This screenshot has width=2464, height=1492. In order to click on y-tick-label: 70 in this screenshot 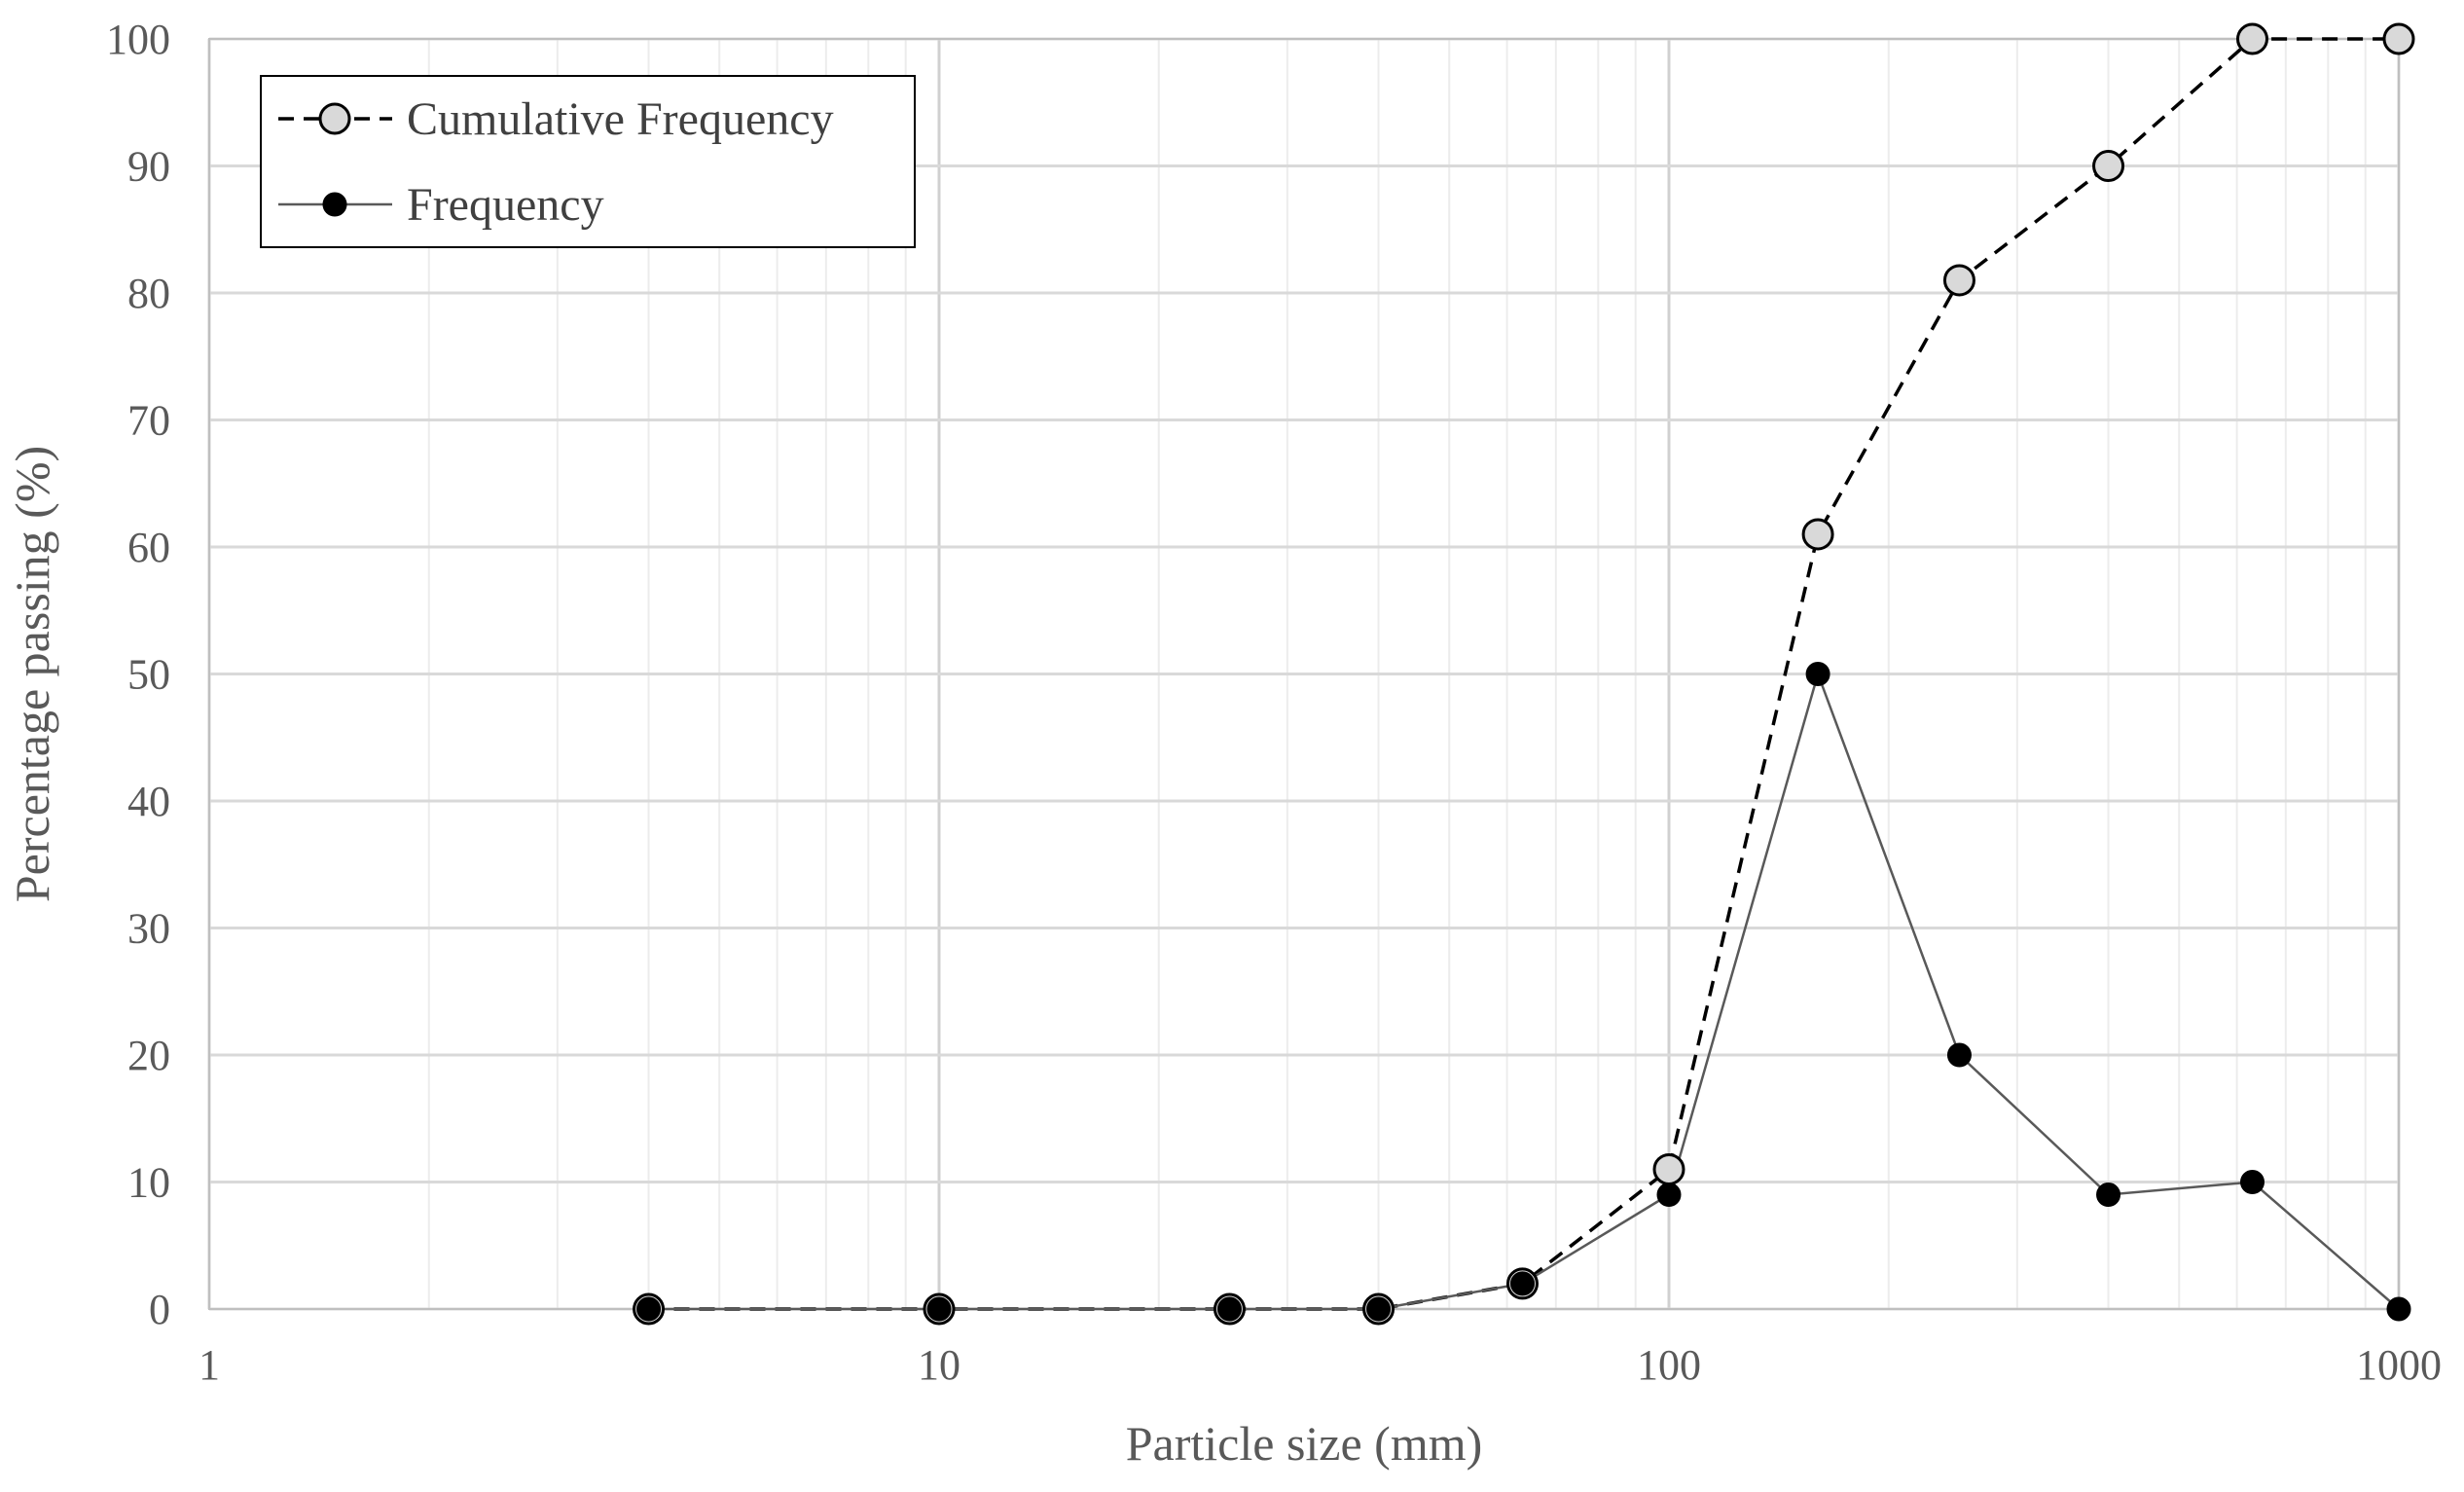, I will do `click(148, 421)`.